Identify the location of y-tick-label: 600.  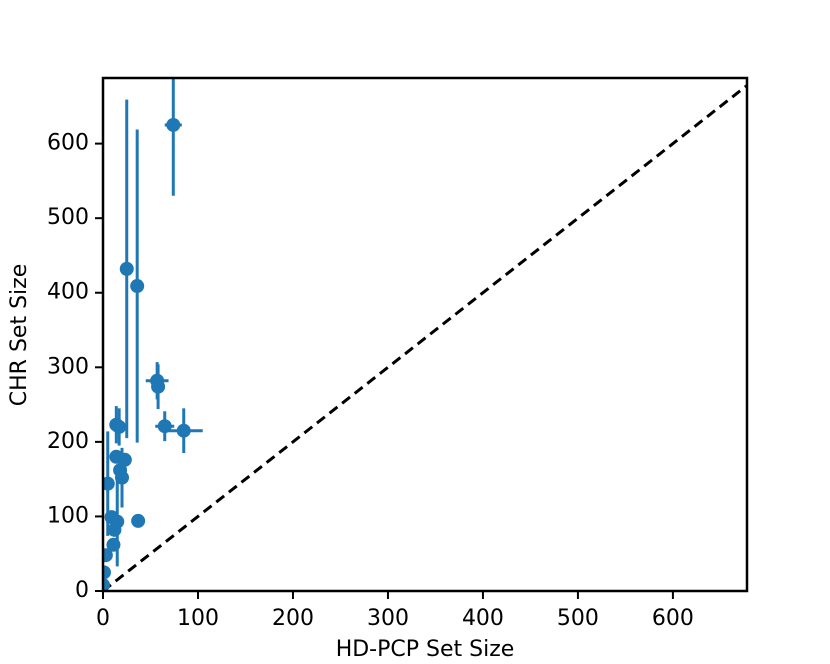
(68, 143).